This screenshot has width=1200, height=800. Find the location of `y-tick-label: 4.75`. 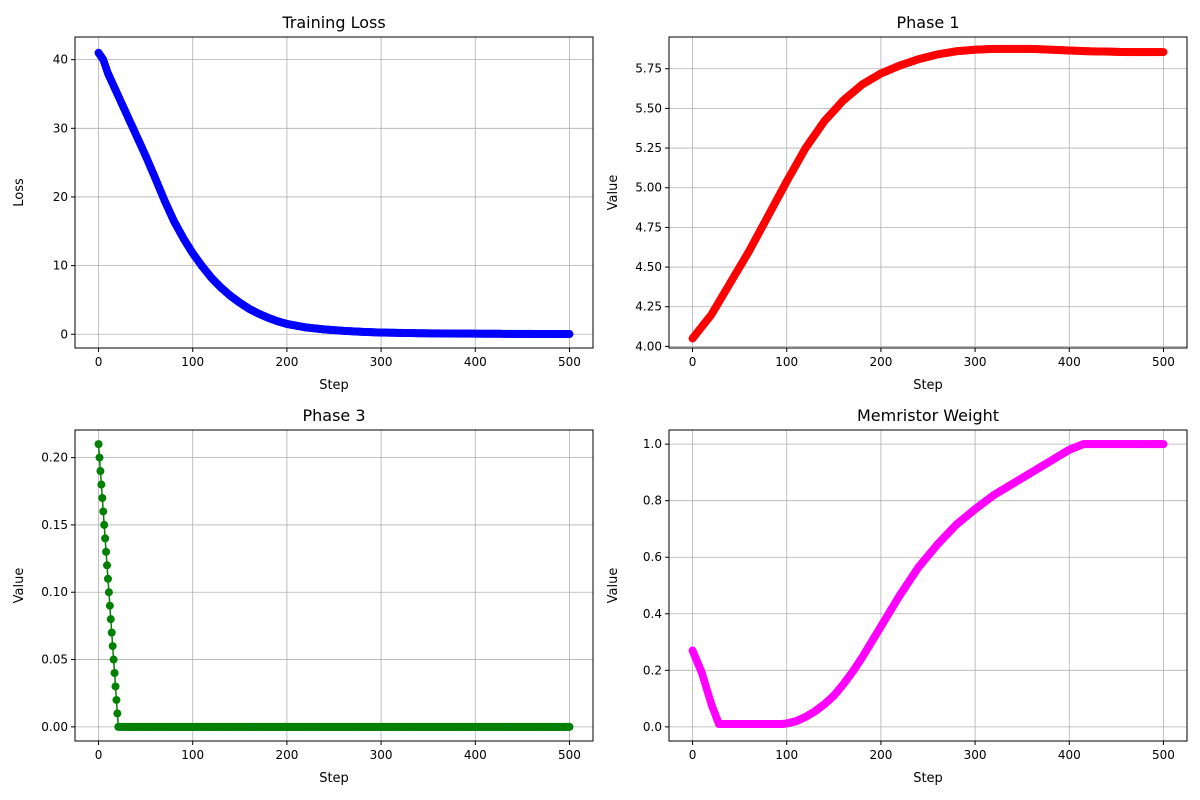

y-tick-label: 4.75 is located at coordinates (648, 227).